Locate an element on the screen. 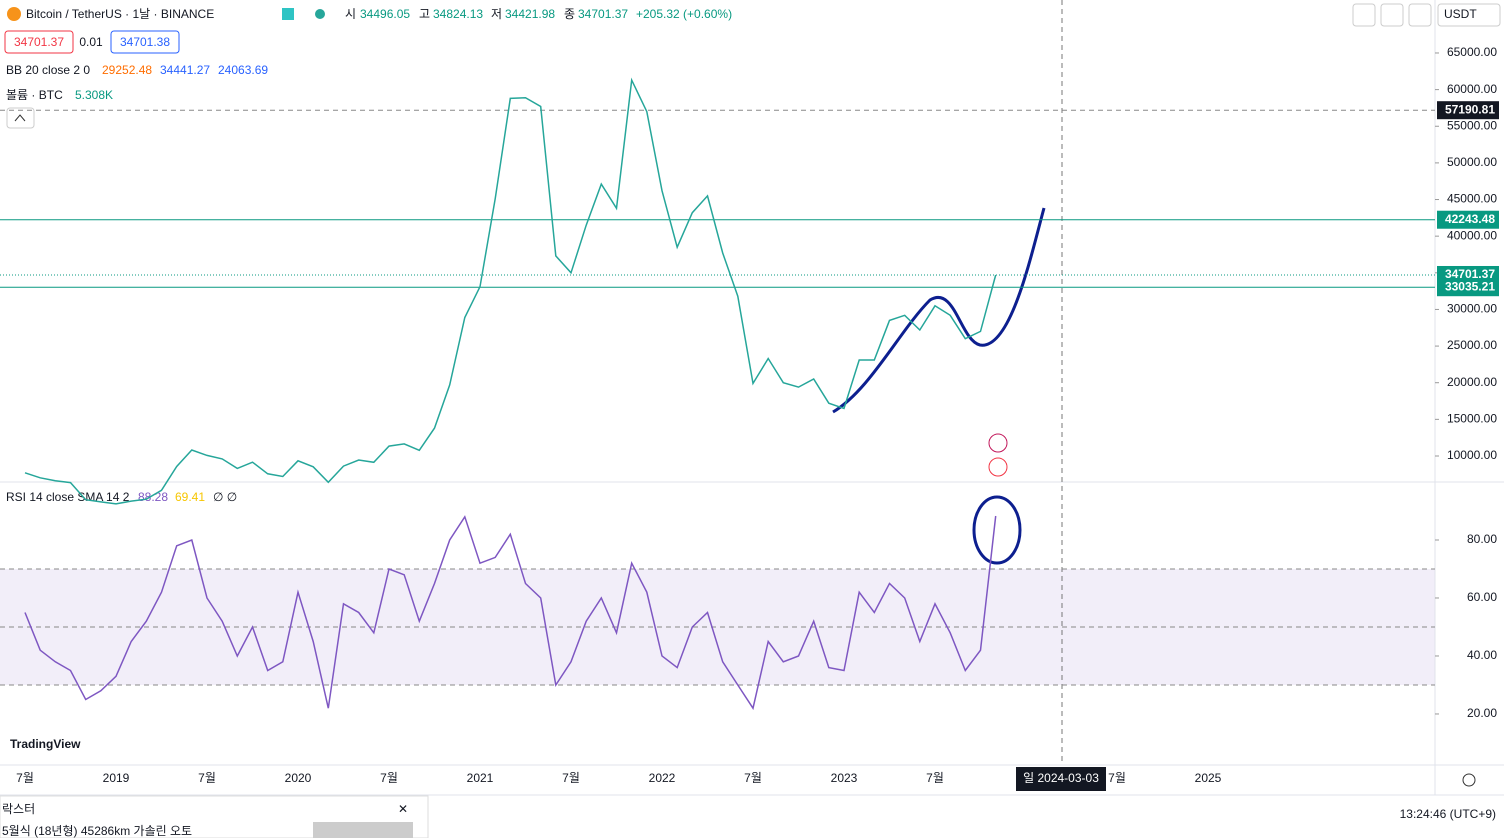  spread: 0.01 is located at coordinates (91, 42).